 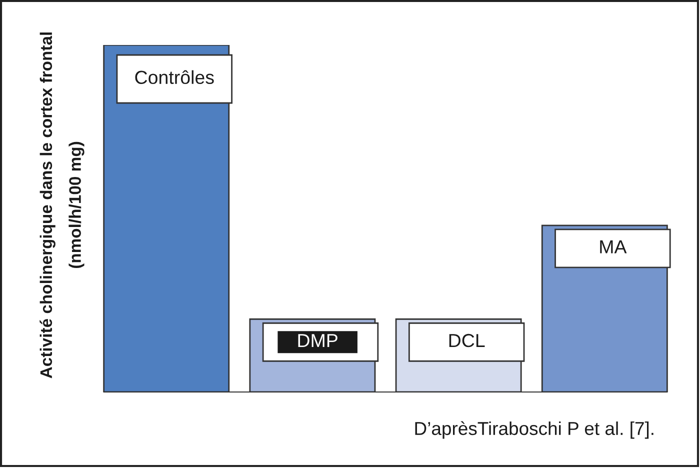 I want to click on text: D’aprèsTiraboschi P et al. [7]., so click(x=534, y=430).